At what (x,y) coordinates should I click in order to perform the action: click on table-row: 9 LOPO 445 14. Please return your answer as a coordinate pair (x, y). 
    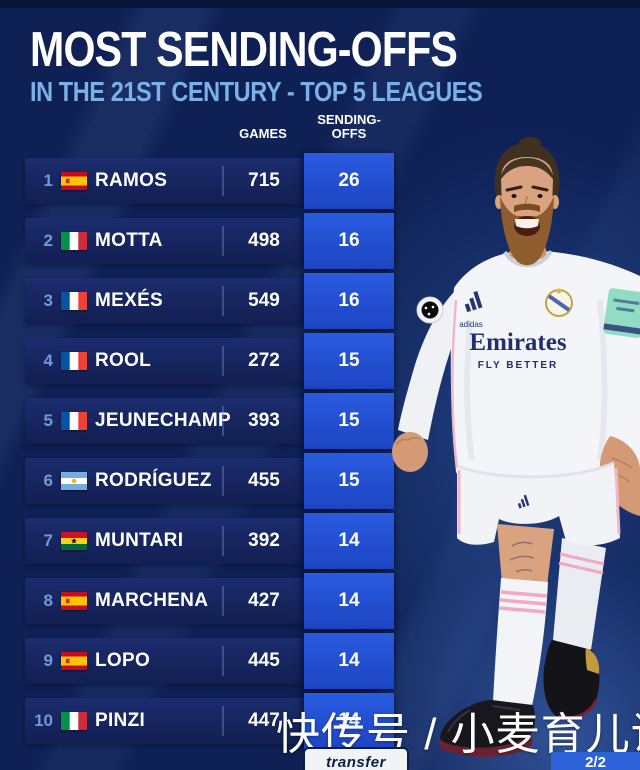
    Looking at the image, I should click on (209, 661).